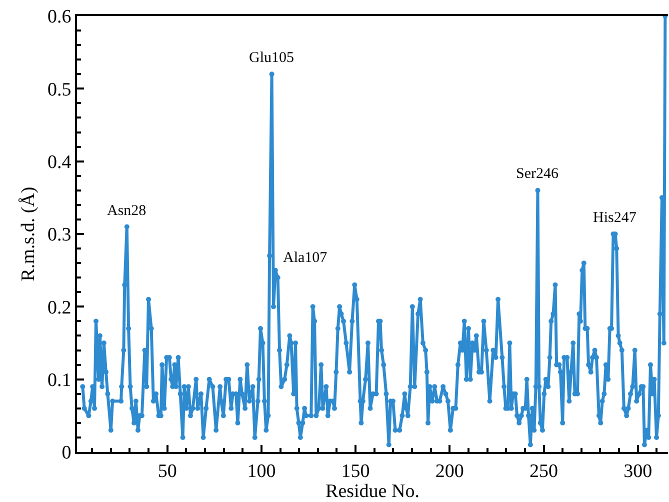 Image resolution: width=669 pixels, height=502 pixels. I want to click on annotation: Asn28, so click(126, 211).